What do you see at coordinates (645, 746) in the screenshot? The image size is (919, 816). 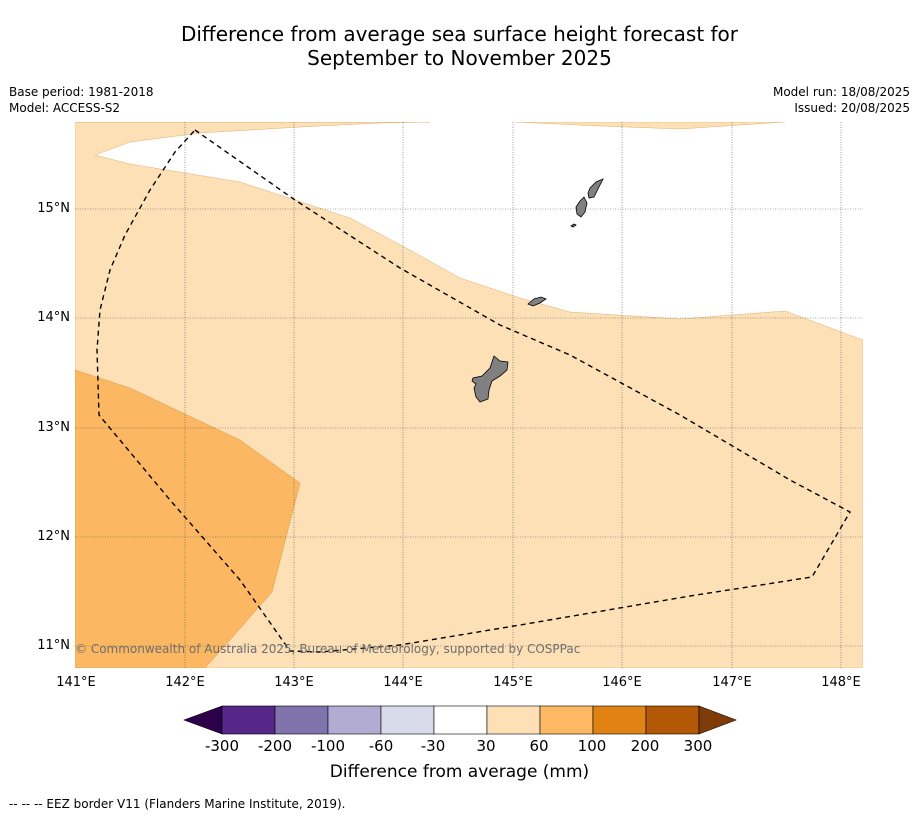 I see `colorbar-label: 200` at bounding box center [645, 746].